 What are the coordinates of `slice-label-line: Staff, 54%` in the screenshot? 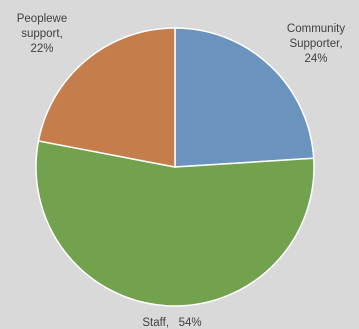 It's located at (171, 323).